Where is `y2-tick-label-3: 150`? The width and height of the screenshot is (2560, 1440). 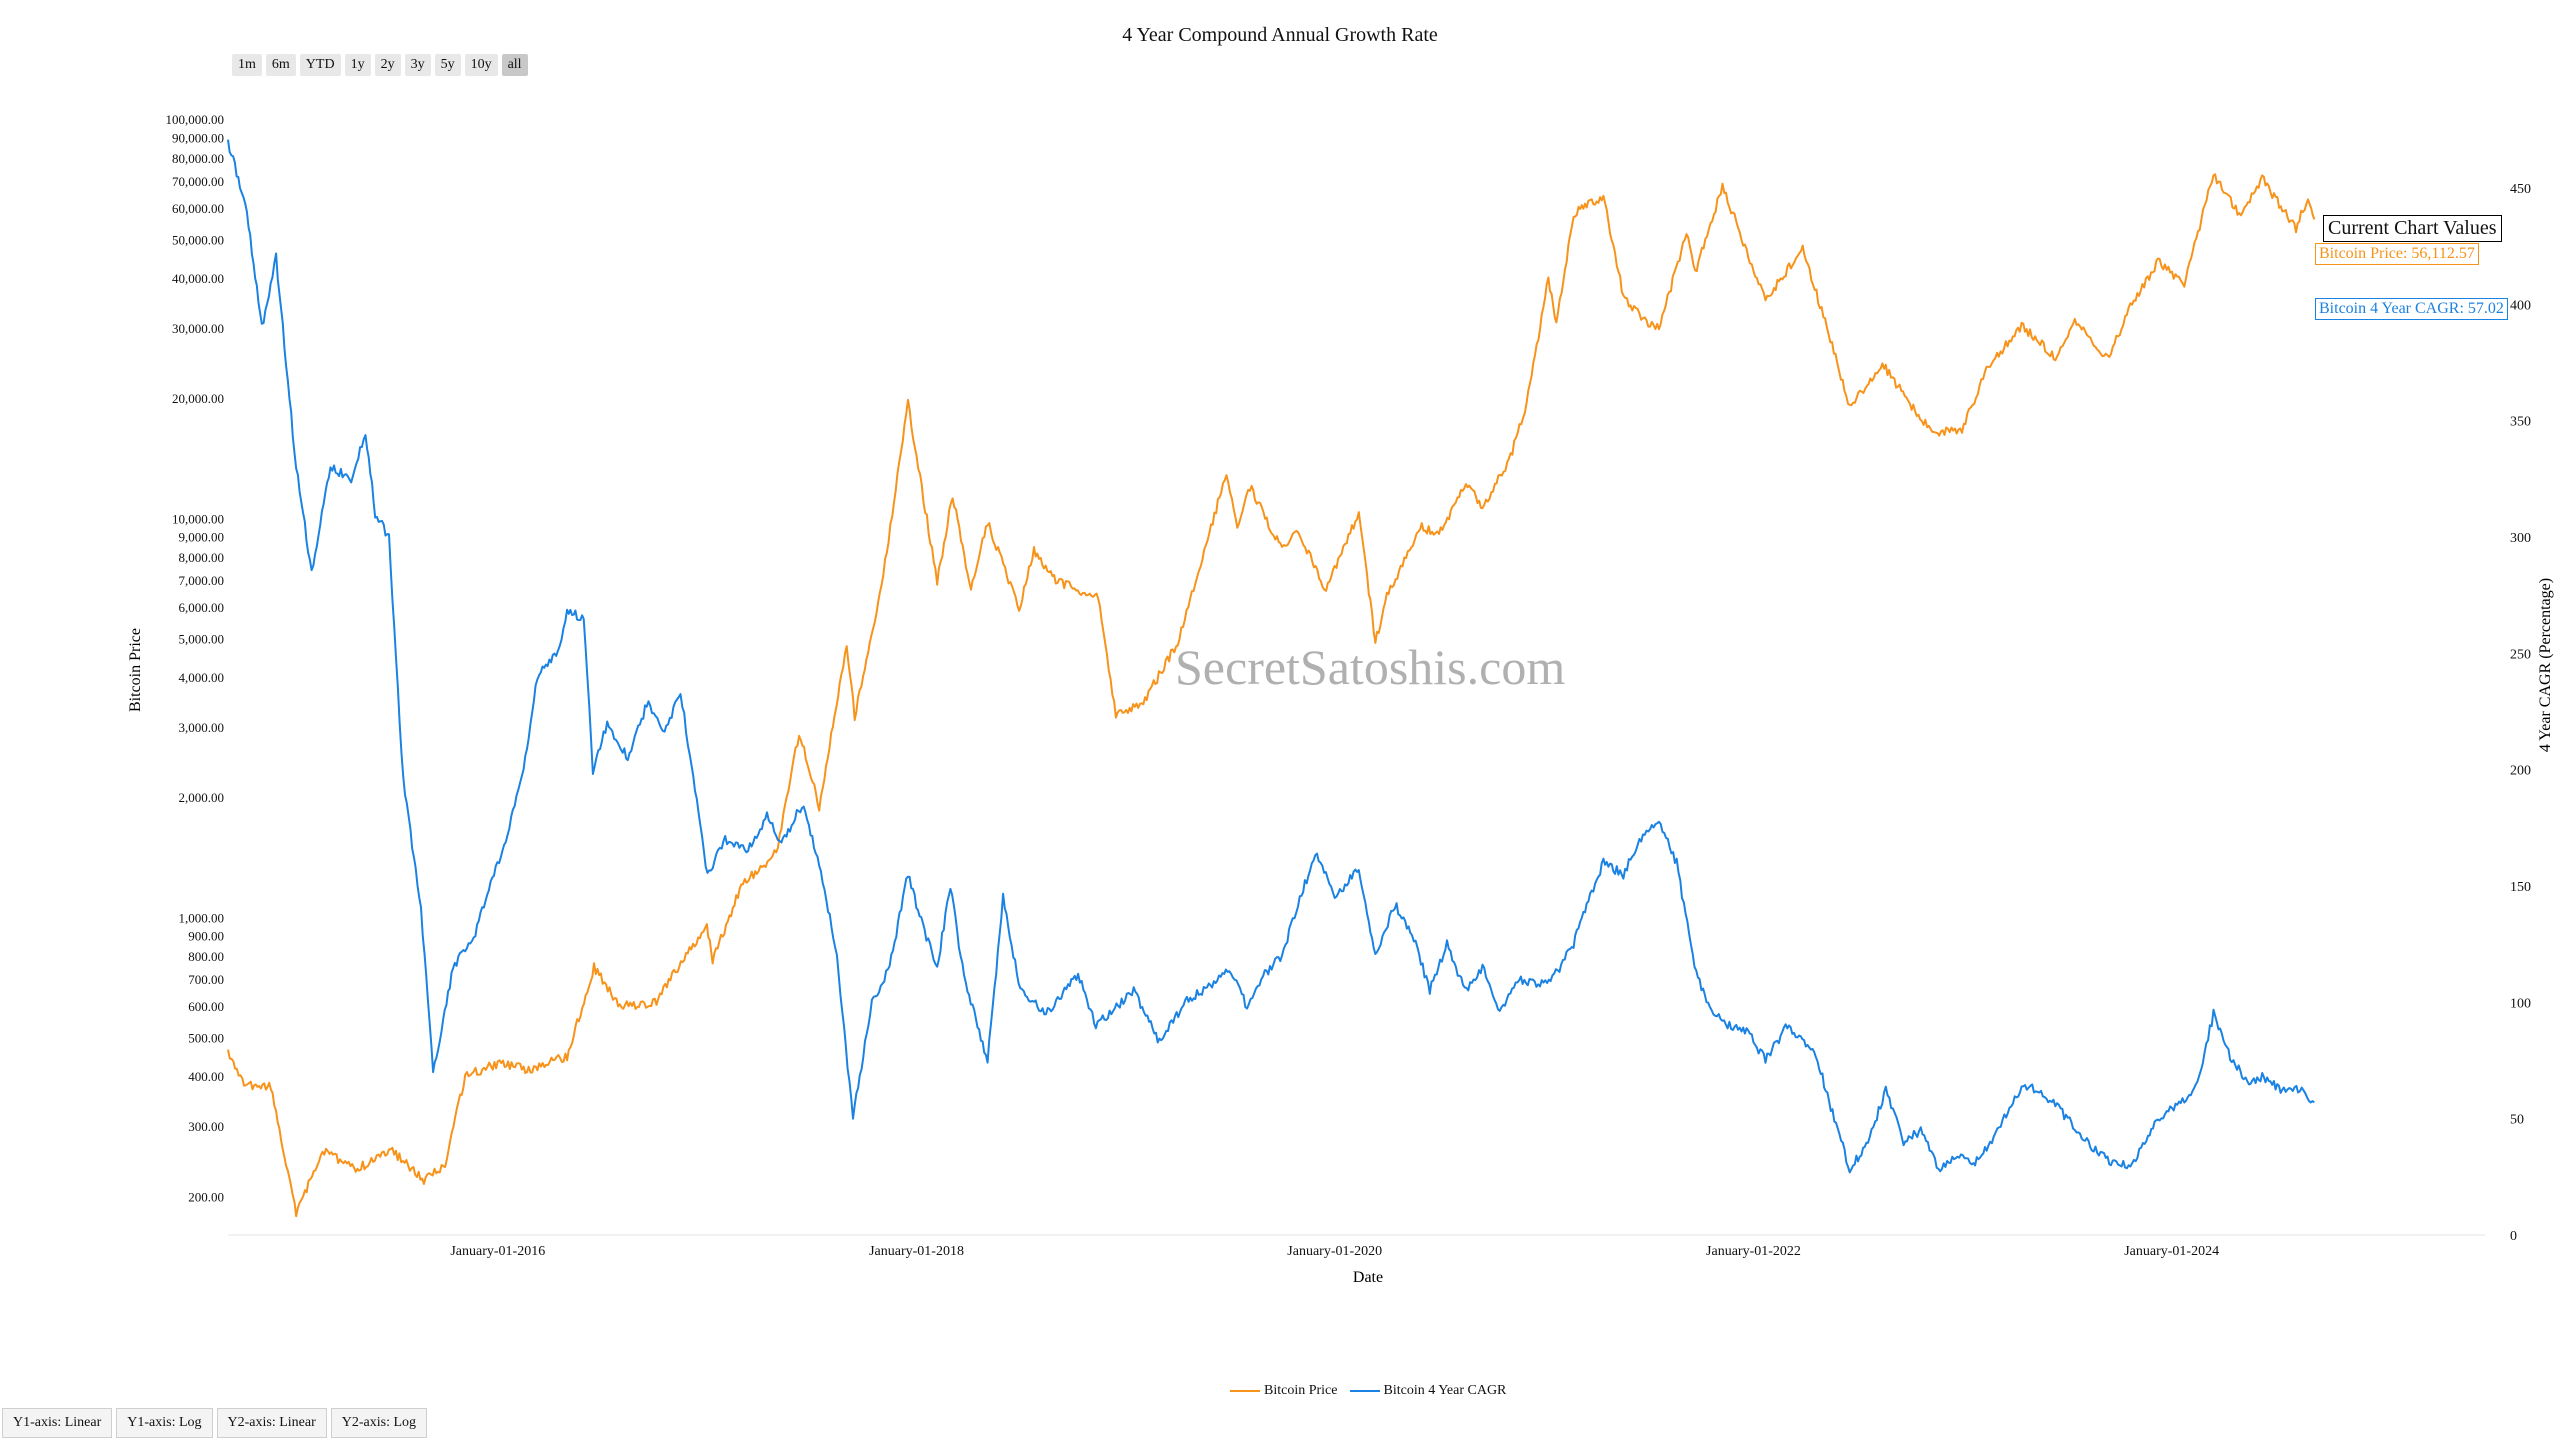
y2-tick-label-3: 150 is located at coordinates (2520, 887).